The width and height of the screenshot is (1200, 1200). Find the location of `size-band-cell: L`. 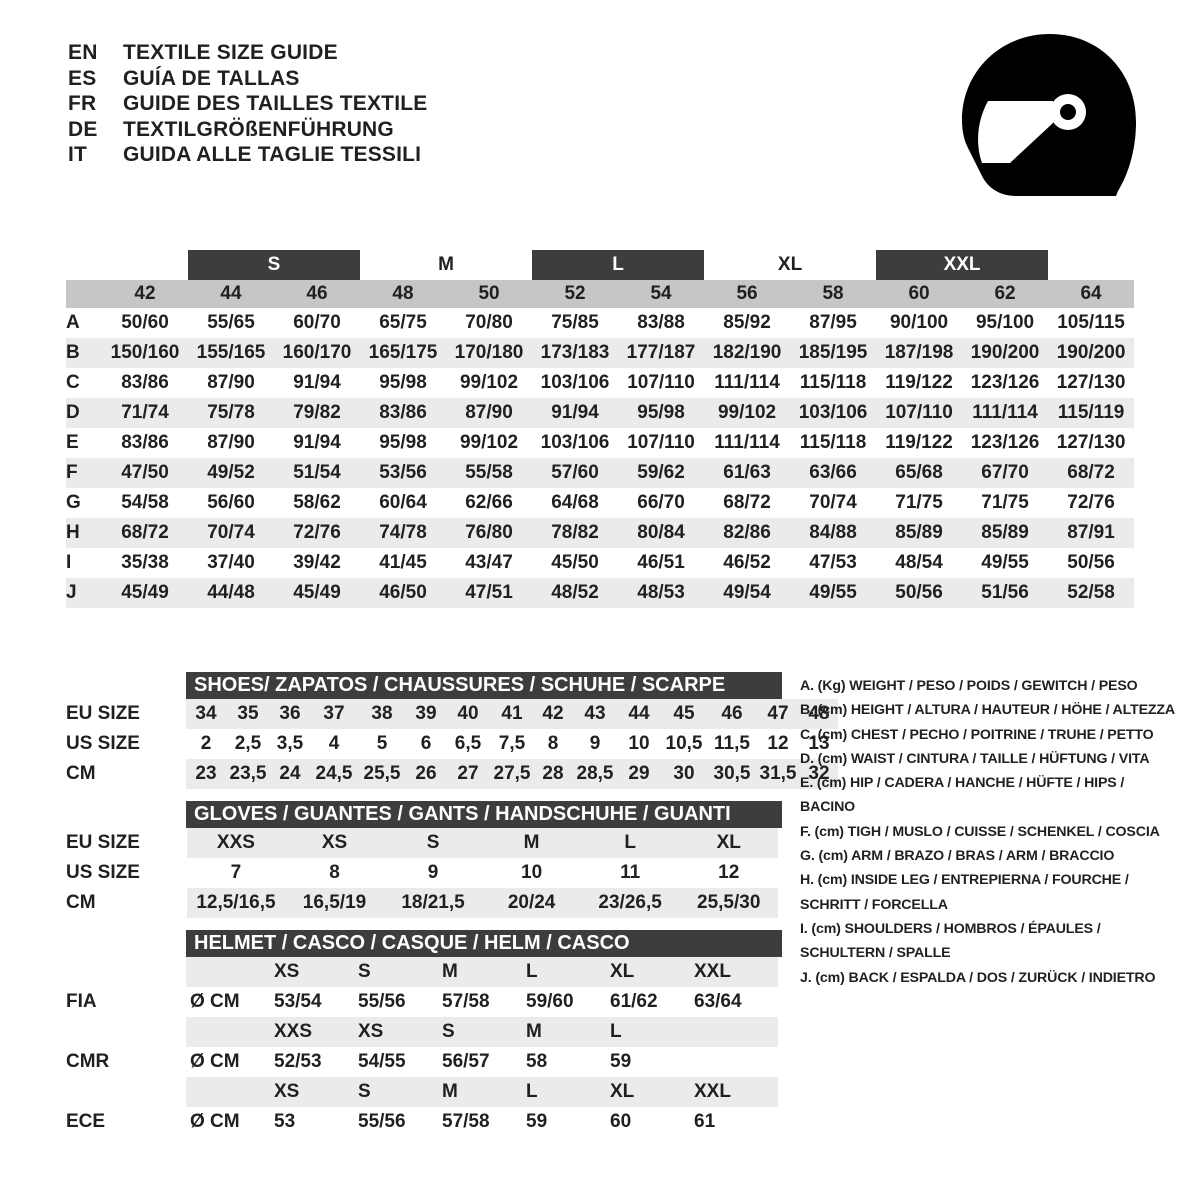

size-band-cell: L is located at coordinates (618, 265).